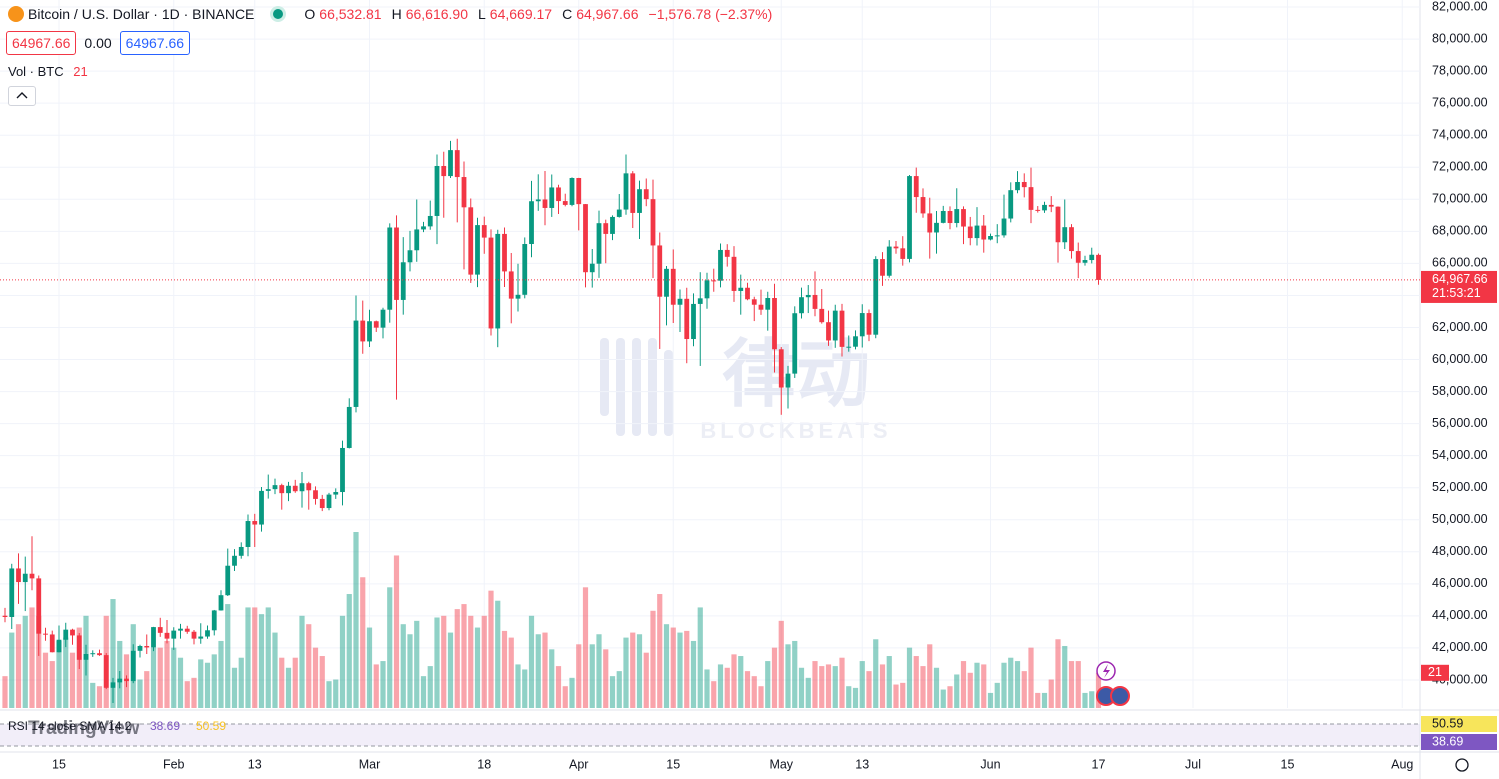 This screenshot has width=1499, height=779. Describe the element at coordinates (98, 43) in the screenshot. I see `trade-buttons: 64967.66 0.00 64967.66` at that location.